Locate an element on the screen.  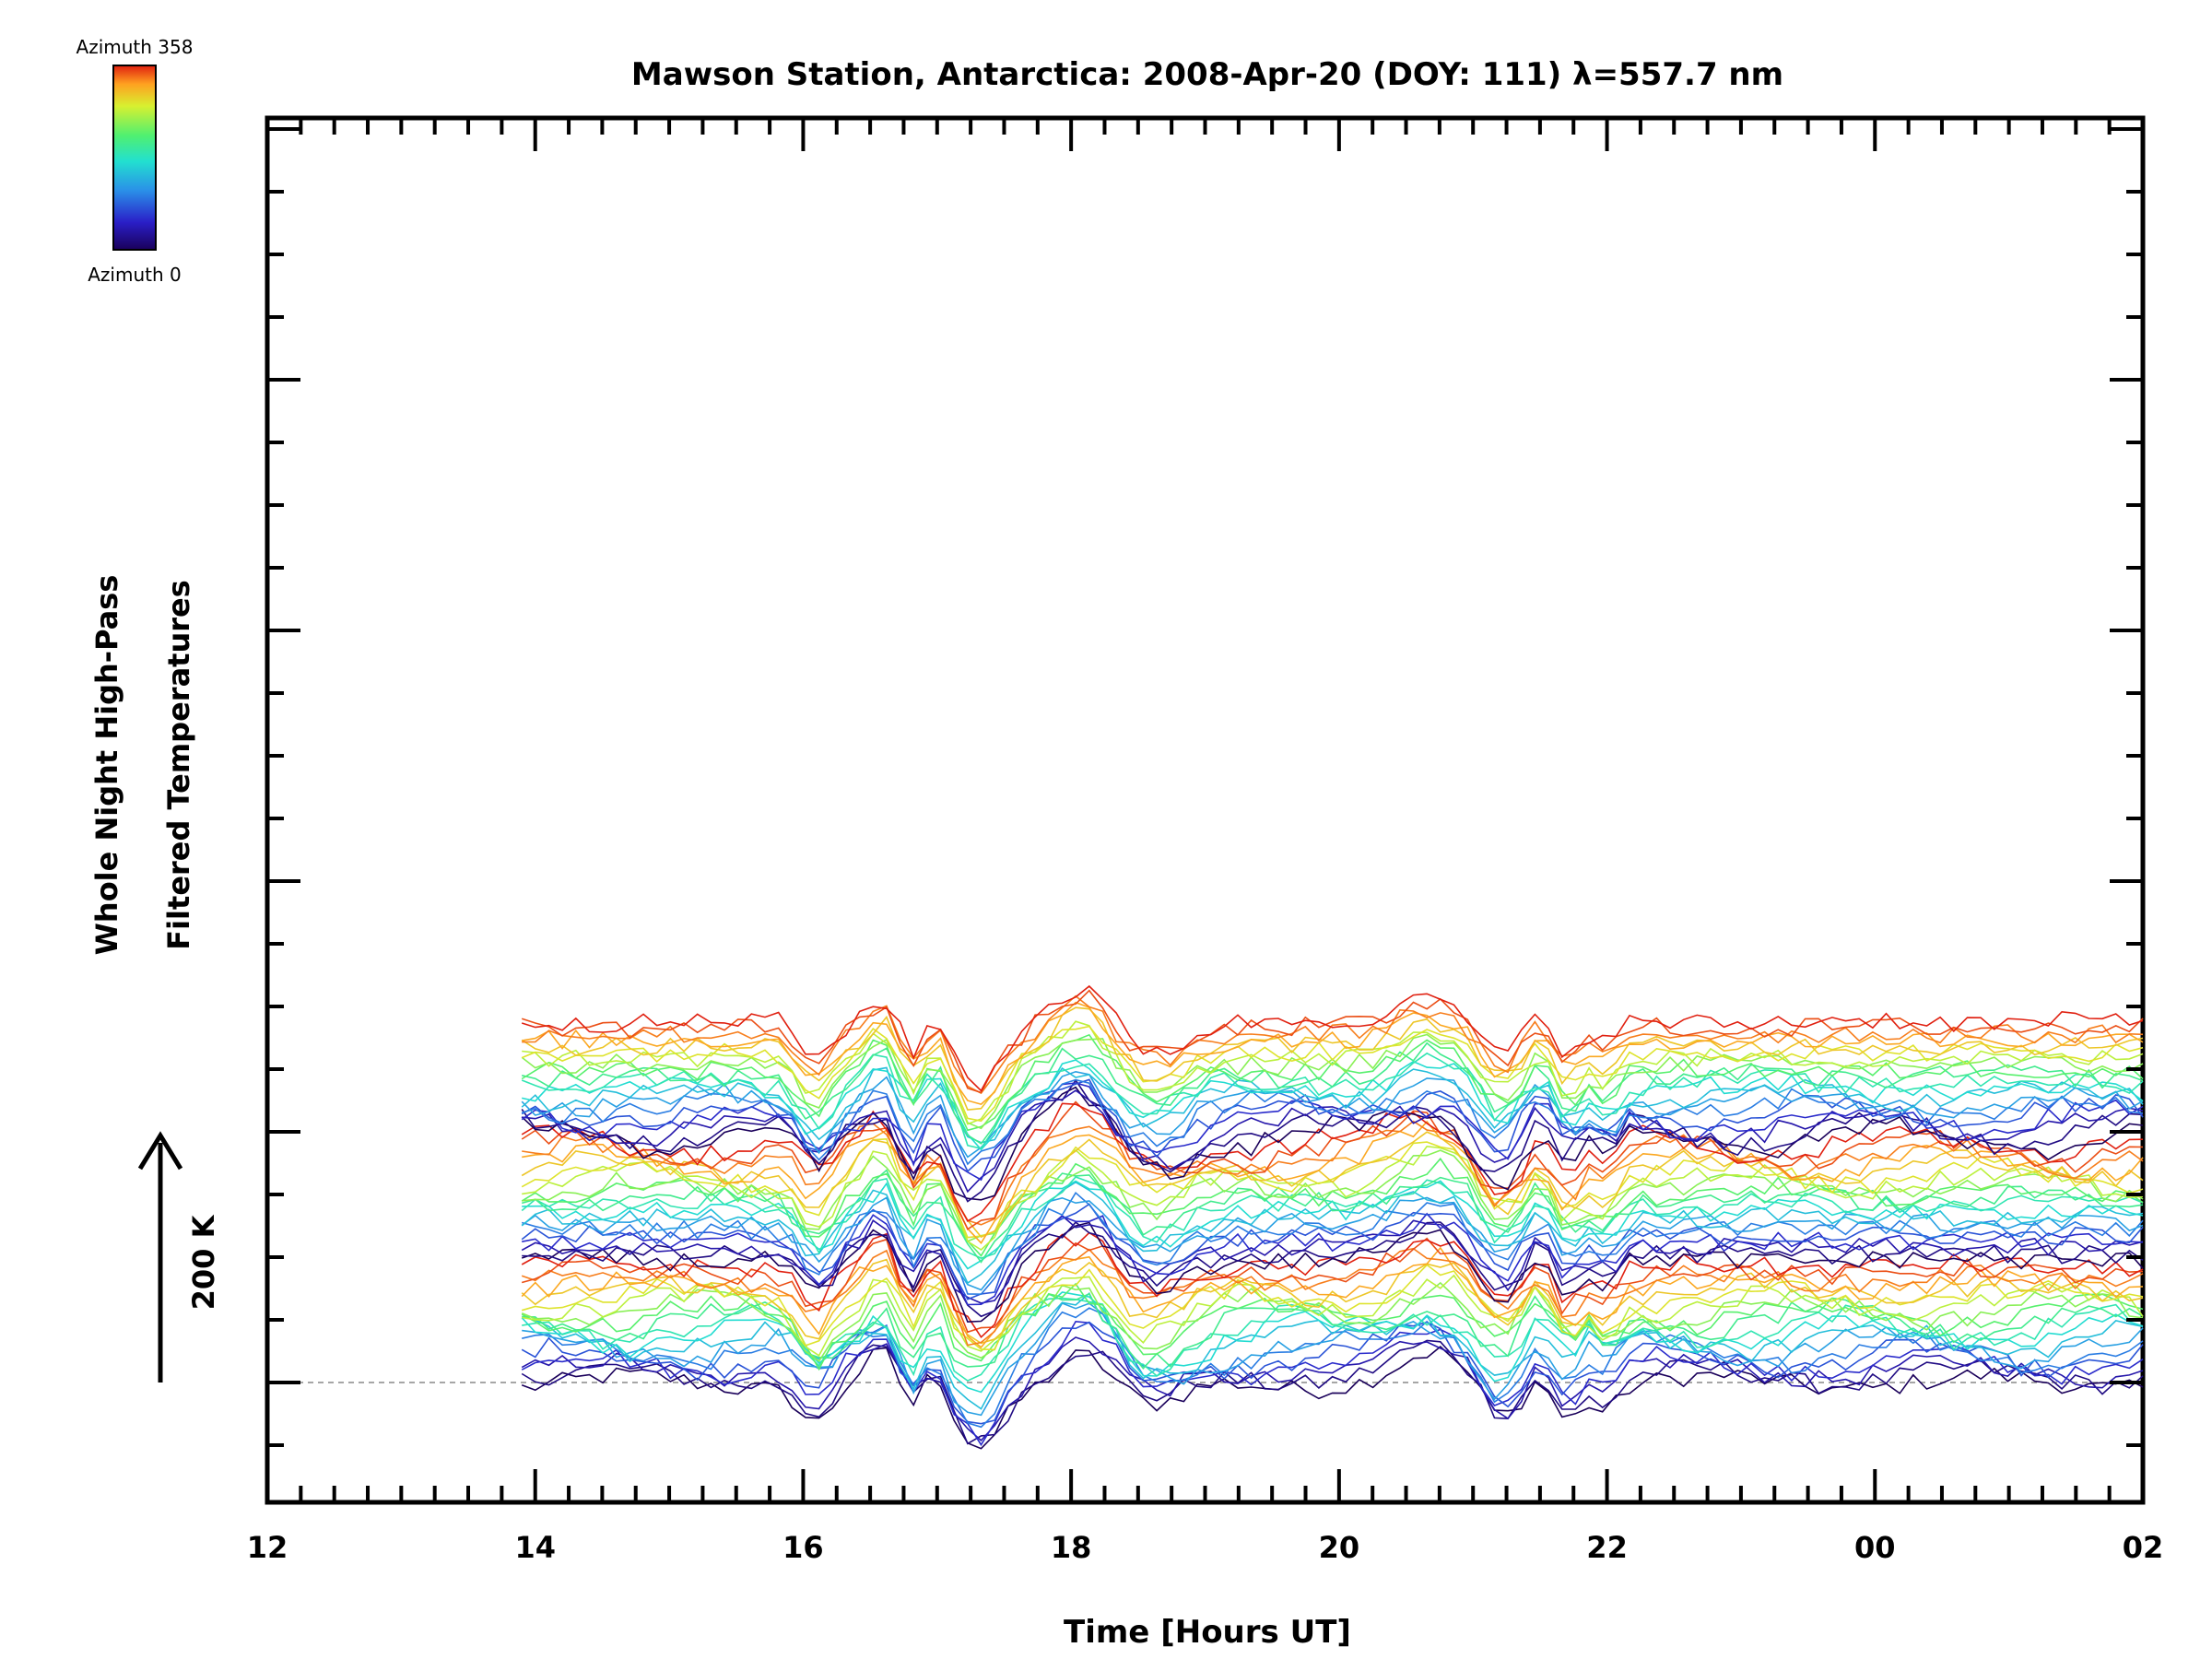
colorbar-bottom-label: Azimuth 0 is located at coordinates (135, 275).